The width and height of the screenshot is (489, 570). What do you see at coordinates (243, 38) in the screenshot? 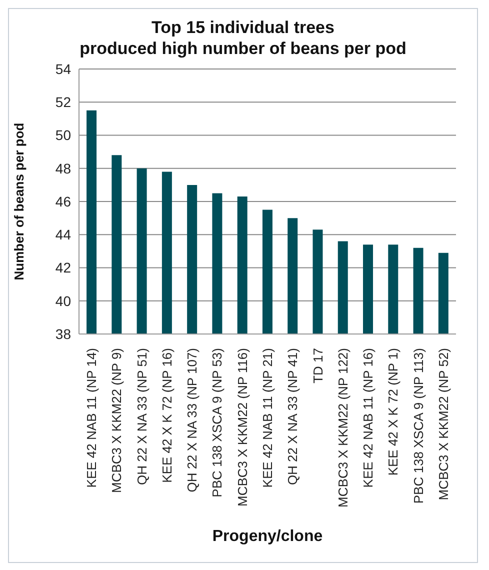
I see `chart-title: Top 15 individual trees produced high number of beans per pod` at bounding box center [243, 38].